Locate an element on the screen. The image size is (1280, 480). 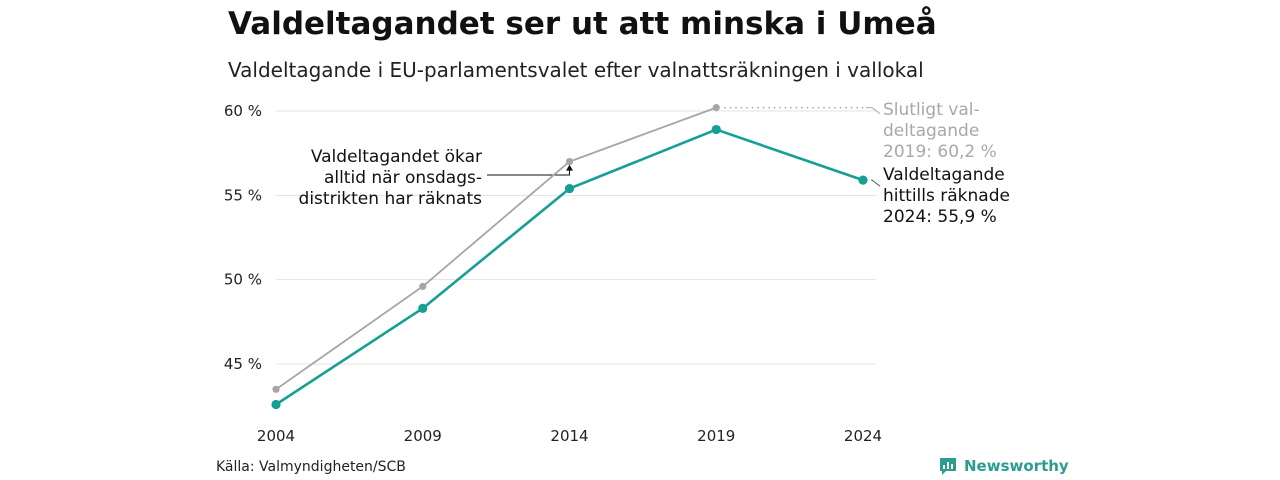
annotation-arrowhead is located at coordinates (569, 167).